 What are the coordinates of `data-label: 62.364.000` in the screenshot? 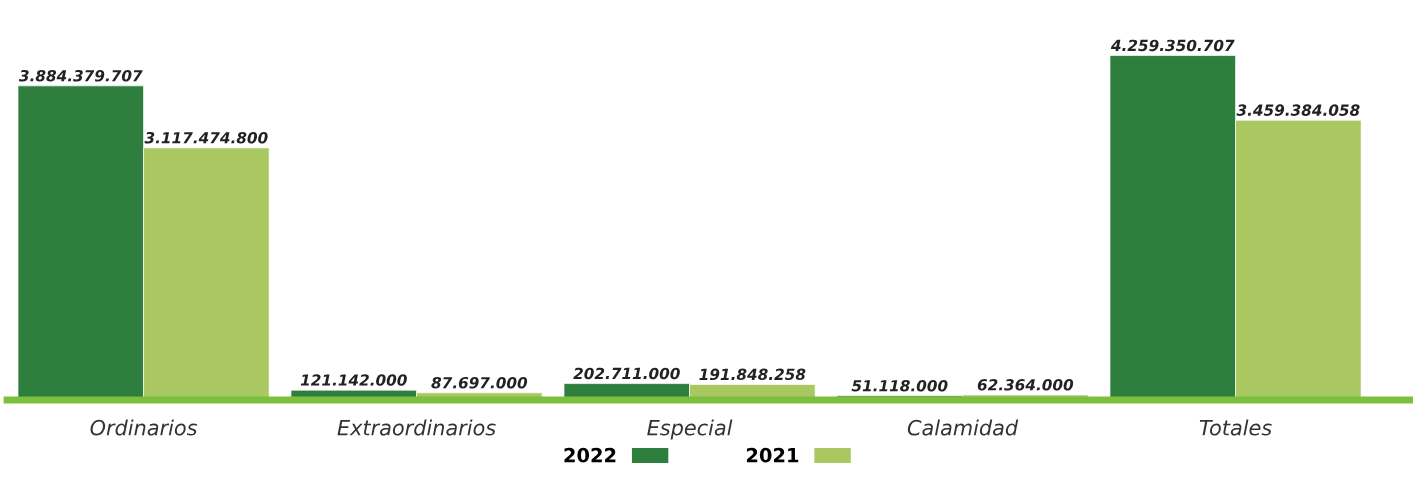 It's located at (1025, 385).